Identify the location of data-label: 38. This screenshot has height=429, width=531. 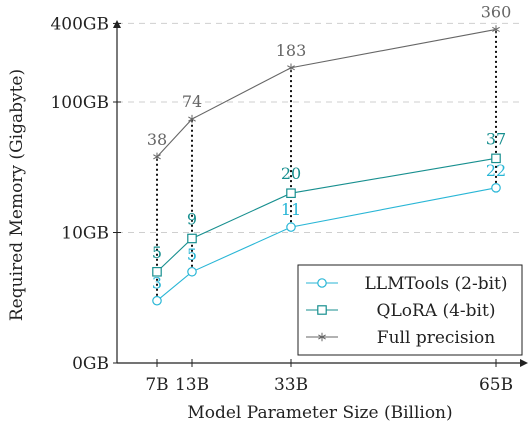
(157, 139).